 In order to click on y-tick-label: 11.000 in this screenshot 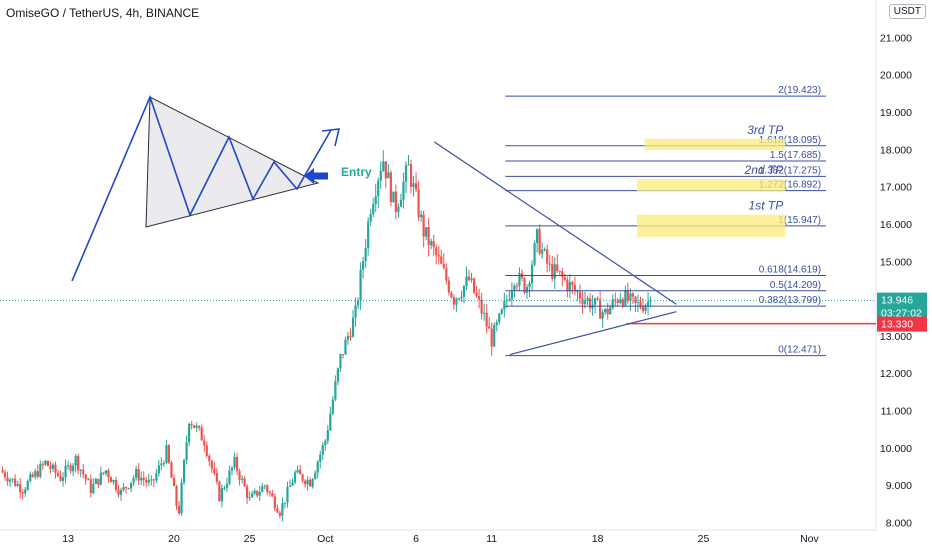, I will do `click(896, 412)`.